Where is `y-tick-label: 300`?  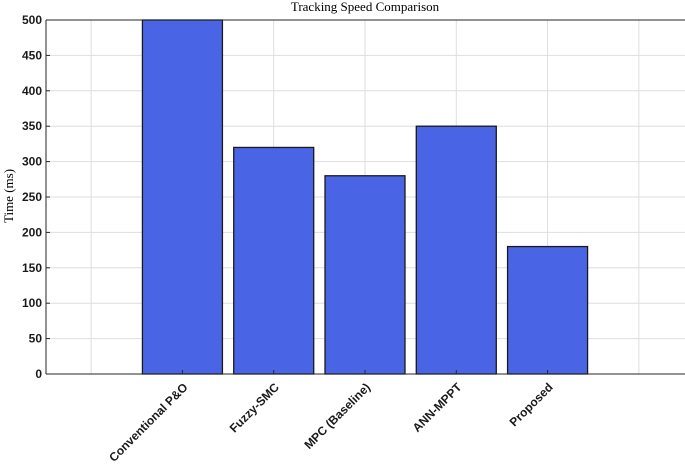 y-tick-label: 300 is located at coordinates (32, 162).